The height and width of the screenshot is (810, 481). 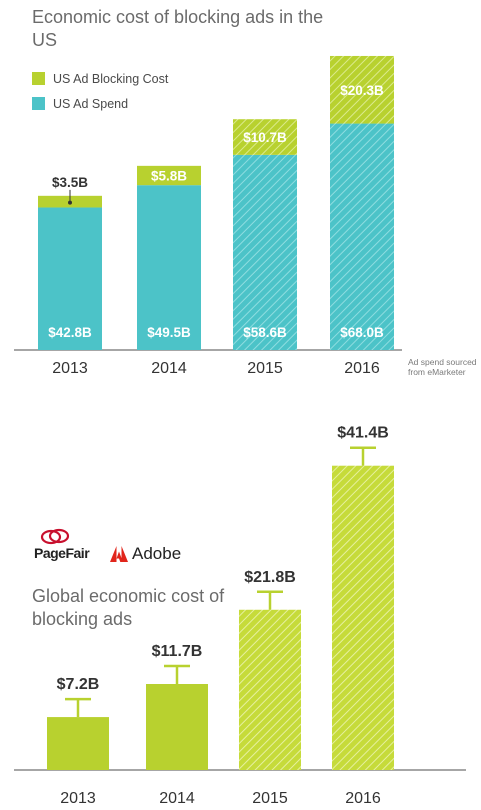 I want to click on adobe-logo-text: Adobe, so click(x=157, y=553).